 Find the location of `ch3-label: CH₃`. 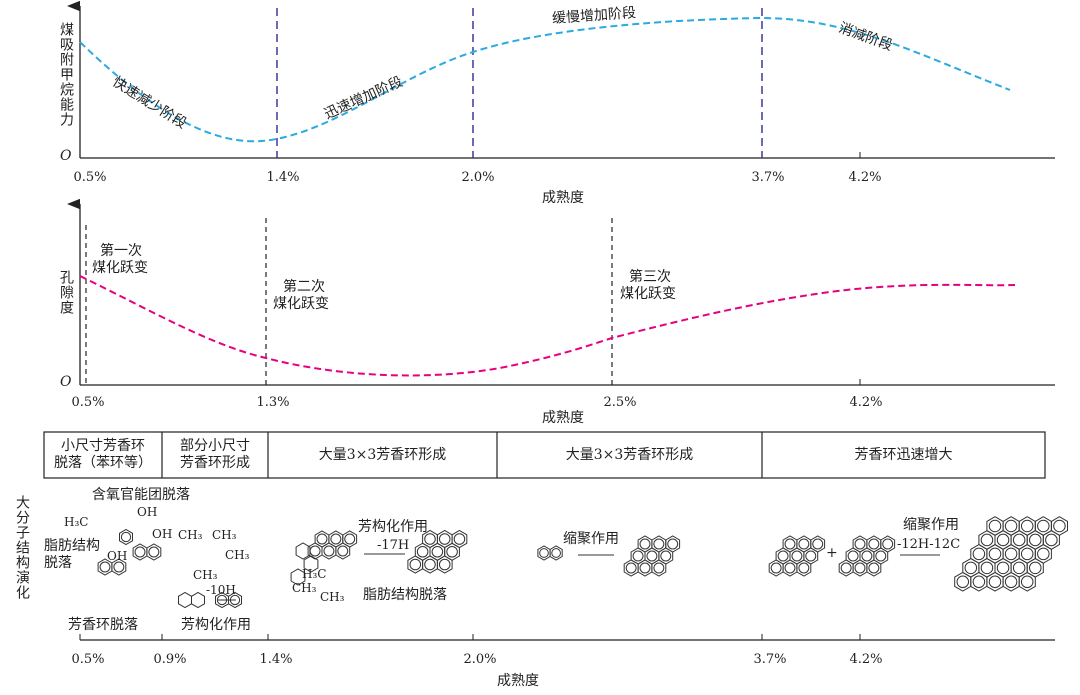

ch3-label: CH₃ is located at coordinates (224, 535).